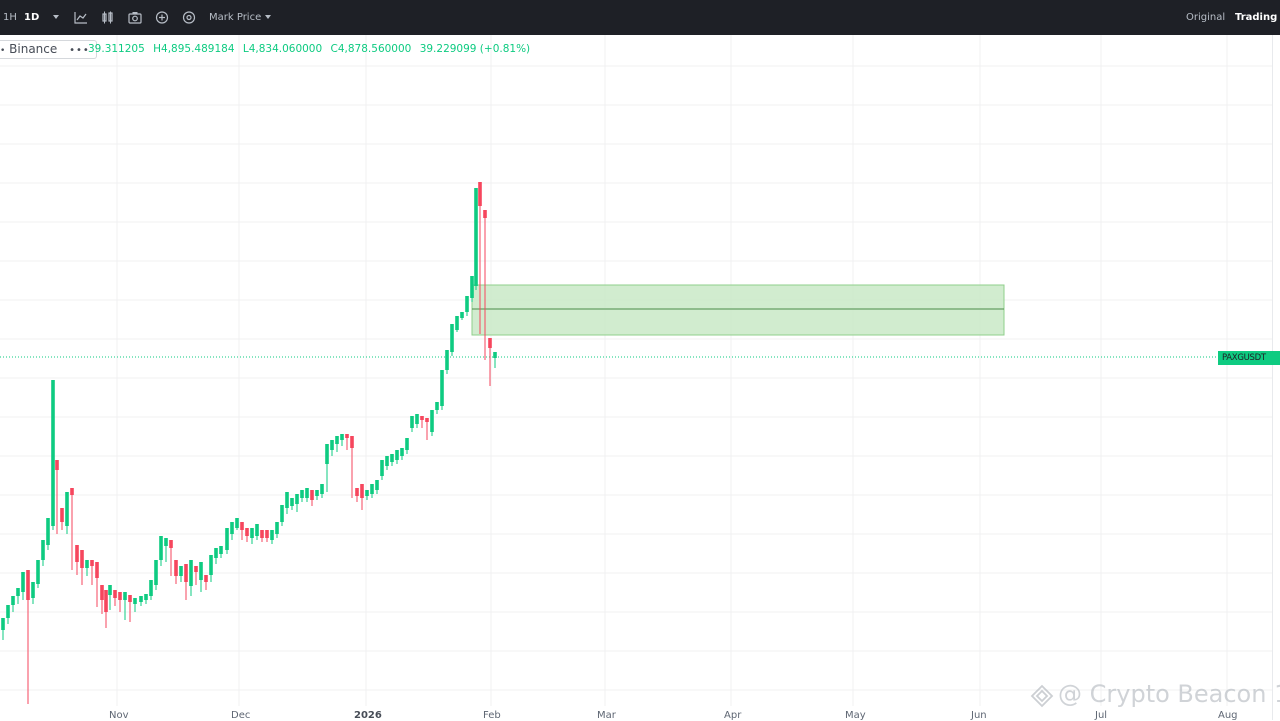 This screenshot has height=721, width=1280. Describe the element at coordinates (135, 17) in the screenshot. I see `screenshot-icon` at that location.